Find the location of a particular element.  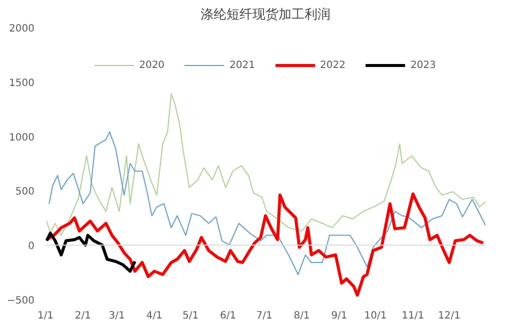

y-tick-label: 500 is located at coordinates (25, 192).